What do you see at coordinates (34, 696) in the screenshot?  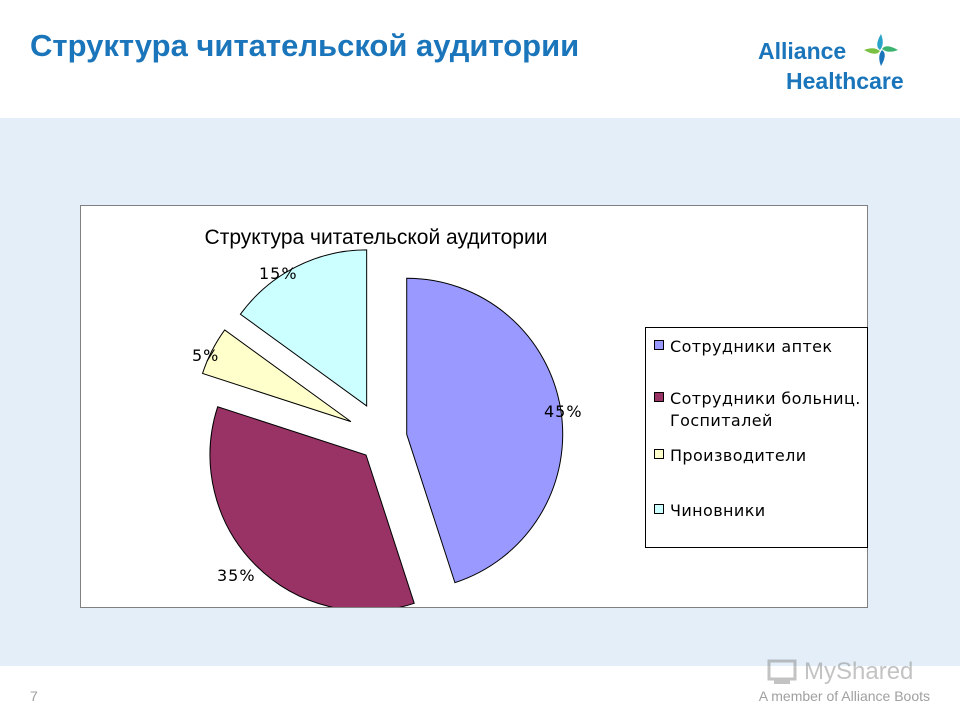 I see `page-number: 7` at bounding box center [34, 696].